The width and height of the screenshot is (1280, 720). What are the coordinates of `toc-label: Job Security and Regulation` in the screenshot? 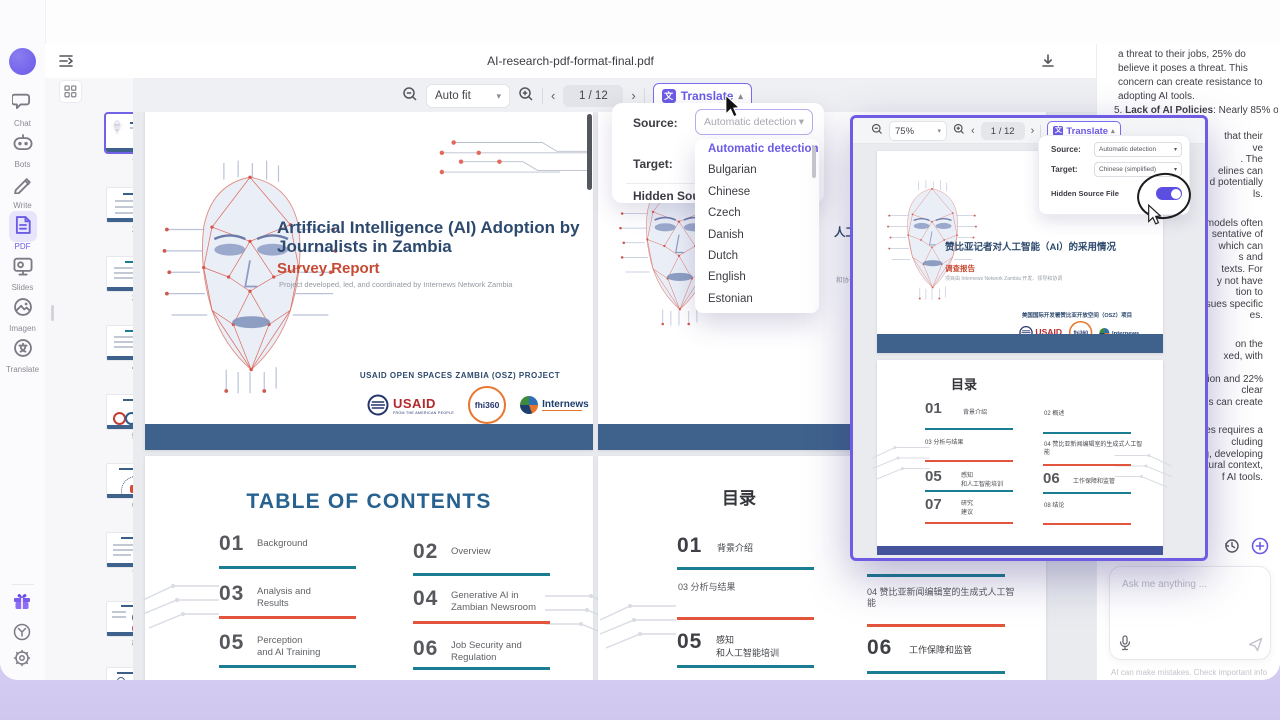 It's located at (486, 651).